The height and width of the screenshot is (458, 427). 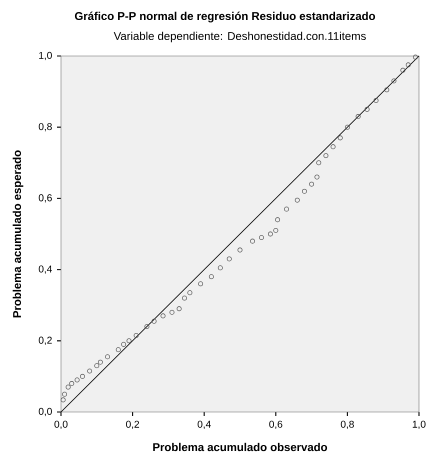 What do you see at coordinates (45, 269) in the screenshot?
I see `y-tick-label: 0,4` at bounding box center [45, 269].